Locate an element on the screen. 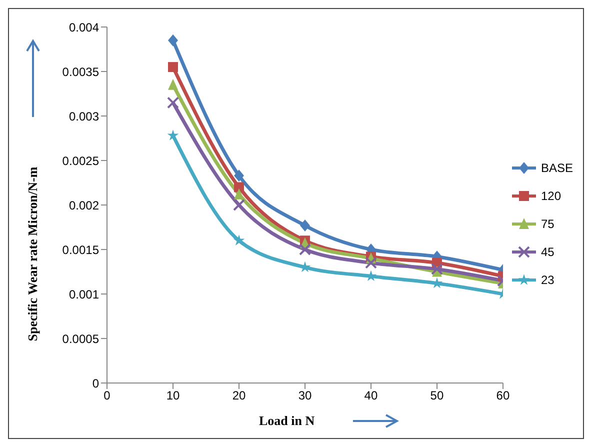 The width and height of the screenshot is (592, 447). x-tick-label: 30 is located at coordinates (305, 395).